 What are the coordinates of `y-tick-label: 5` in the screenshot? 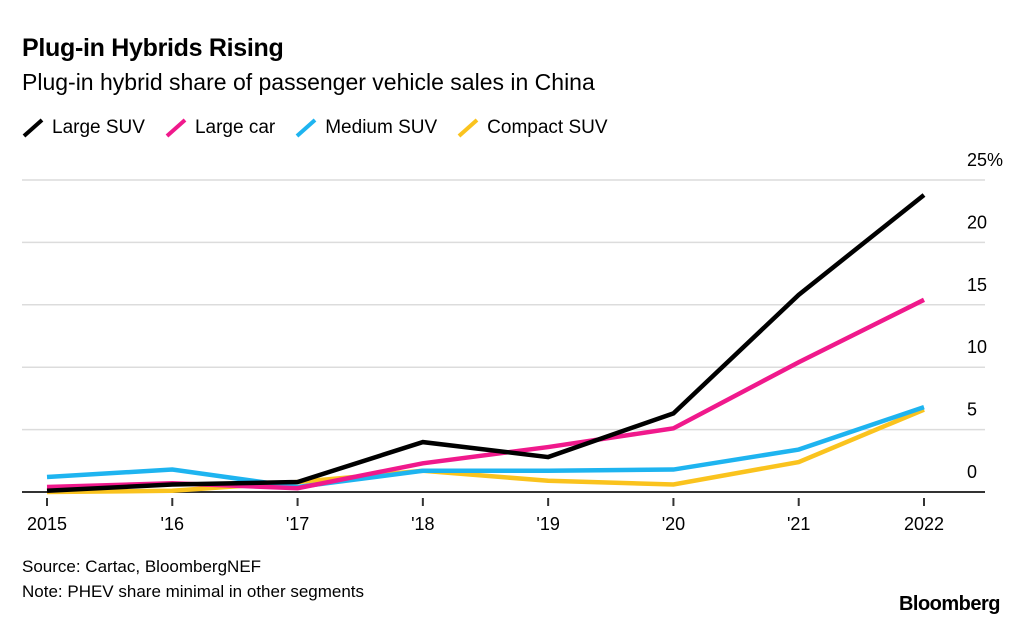 It's located at (972, 410).